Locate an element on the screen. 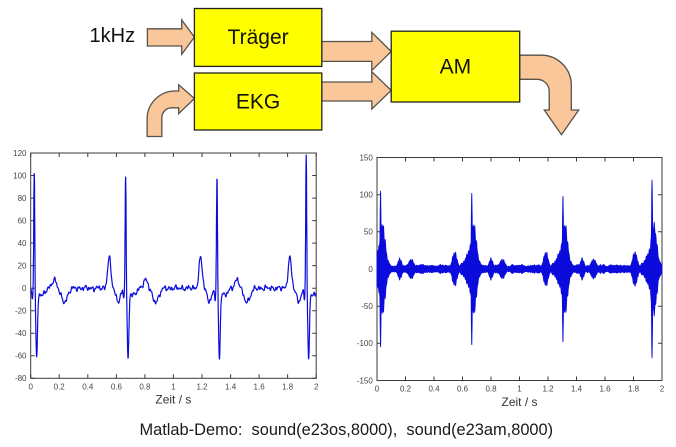 The image size is (676, 447). svg-text: 150 is located at coordinates (366, 157).